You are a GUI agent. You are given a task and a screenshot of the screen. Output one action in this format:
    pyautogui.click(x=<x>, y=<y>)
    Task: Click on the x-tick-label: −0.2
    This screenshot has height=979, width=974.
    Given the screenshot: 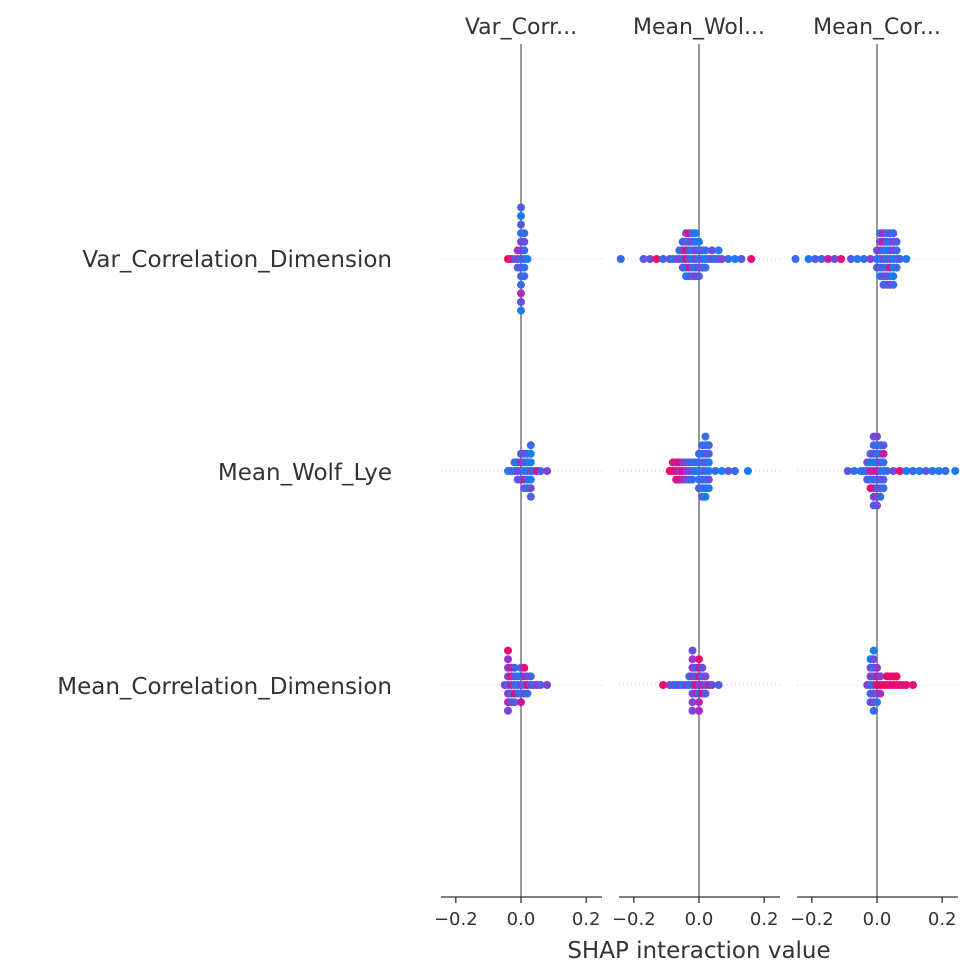 What is the action you would take?
    pyautogui.click(x=456, y=919)
    